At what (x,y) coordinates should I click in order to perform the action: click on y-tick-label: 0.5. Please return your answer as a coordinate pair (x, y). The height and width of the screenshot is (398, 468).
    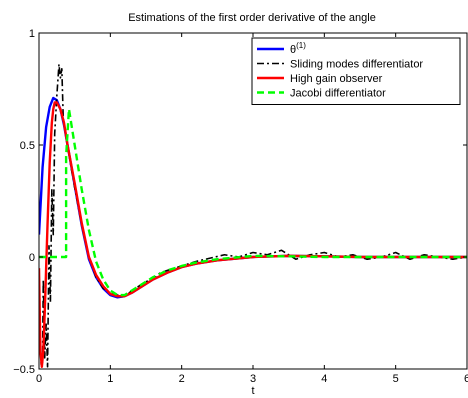
    Looking at the image, I should click on (27, 146).